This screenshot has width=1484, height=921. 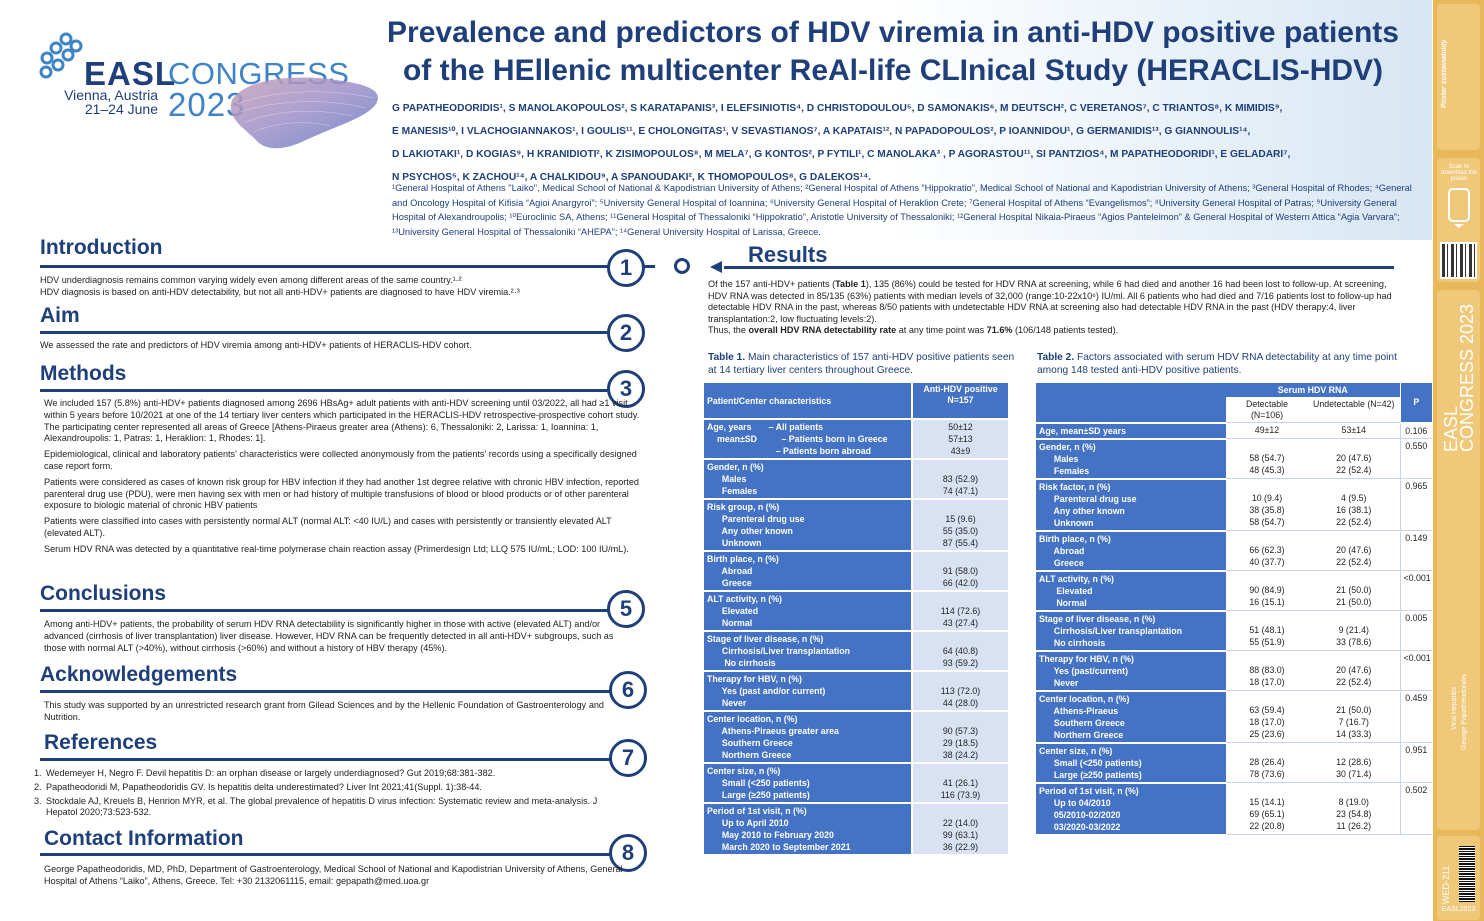 I want to click on cell-line: Yes (past/current), so click(x=1089, y=670).